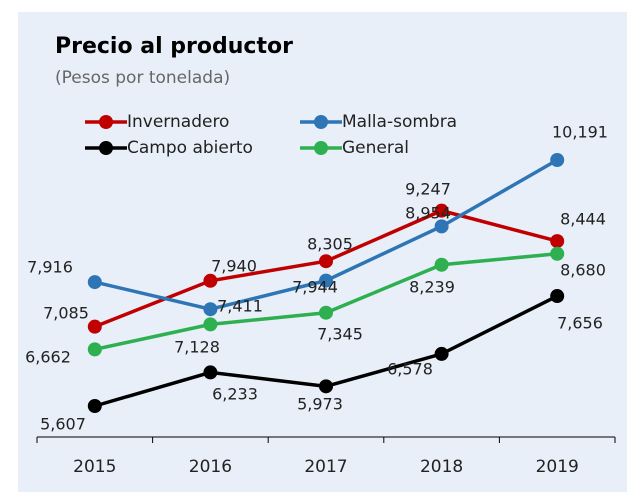 This screenshot has height=500, width=643. I want to click on x-tick-label: 2015, so click(94, 467).